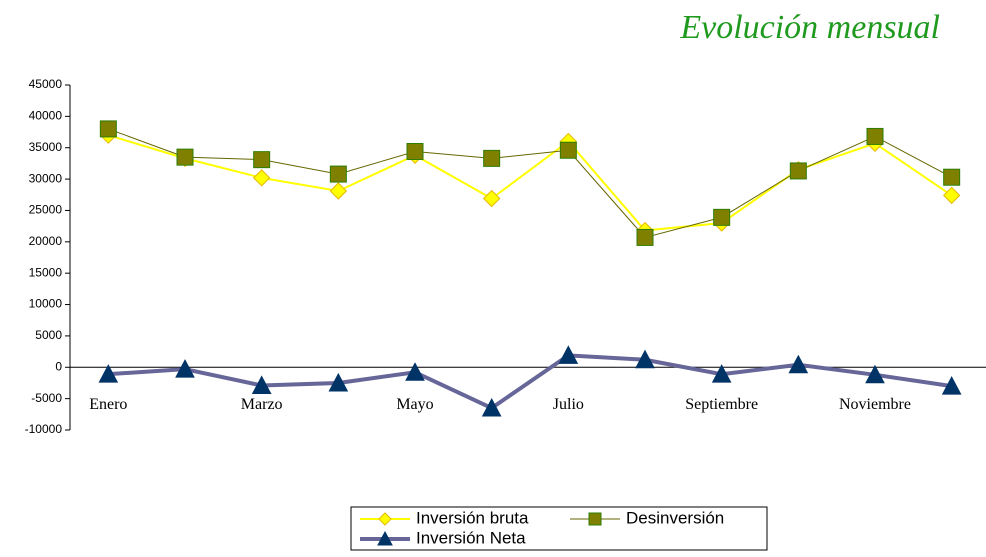 Image resolution: width=986 pixels, height=557 pixels. I want to click on y-tick-label: -5000, so click(46, 398).